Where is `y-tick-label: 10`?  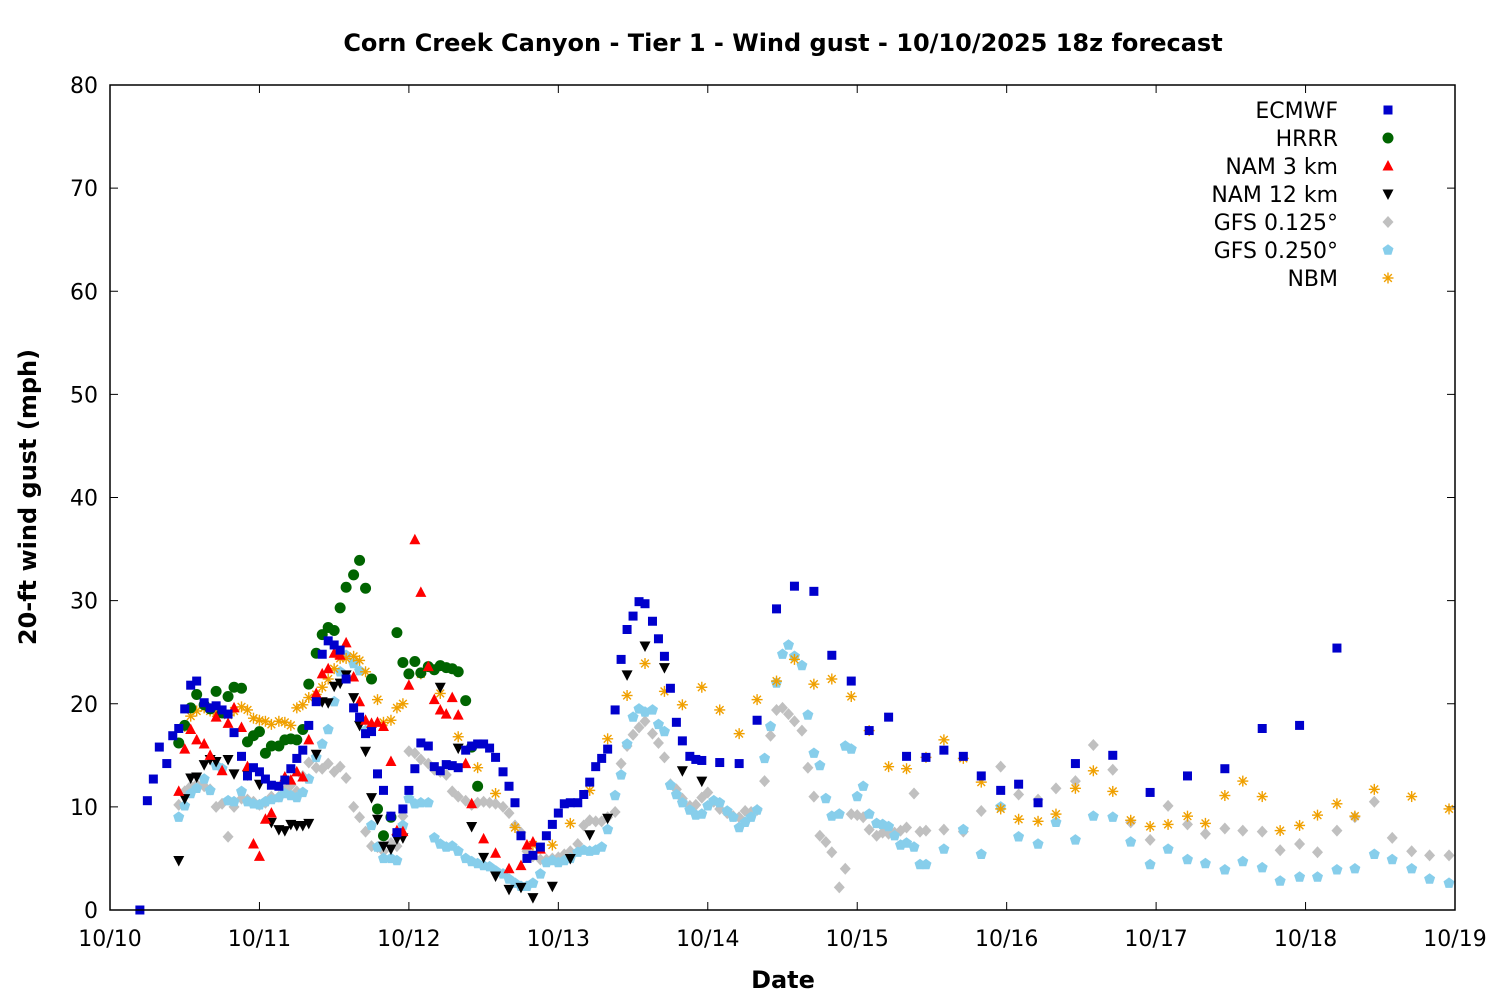
y-tick-label: 10 is located at coordinates (84, 808).